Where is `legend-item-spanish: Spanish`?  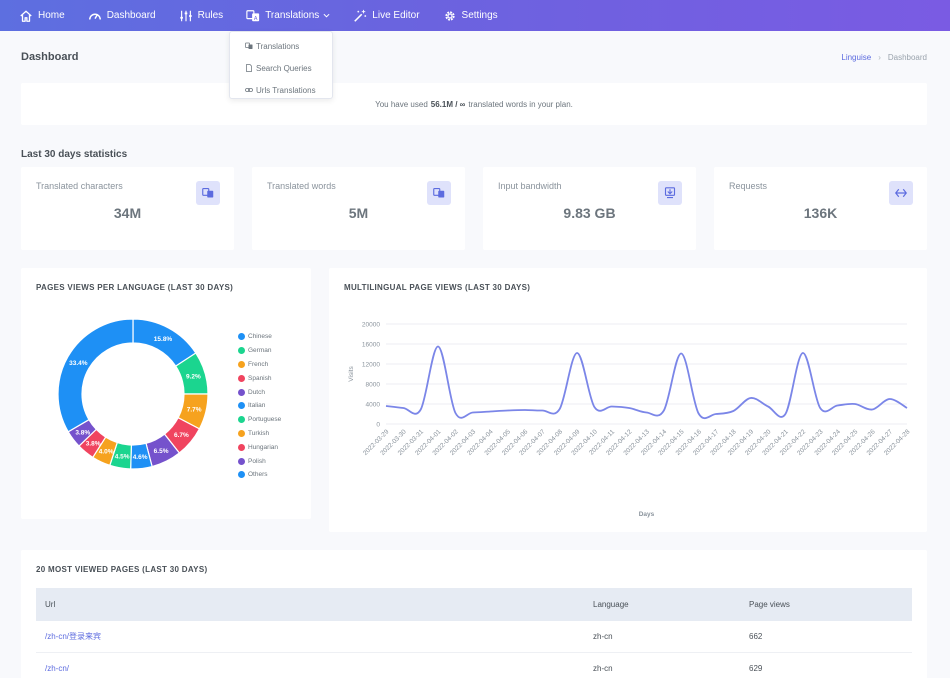 legend-item-spanish: Spanish is located at coordinates (259, 378).